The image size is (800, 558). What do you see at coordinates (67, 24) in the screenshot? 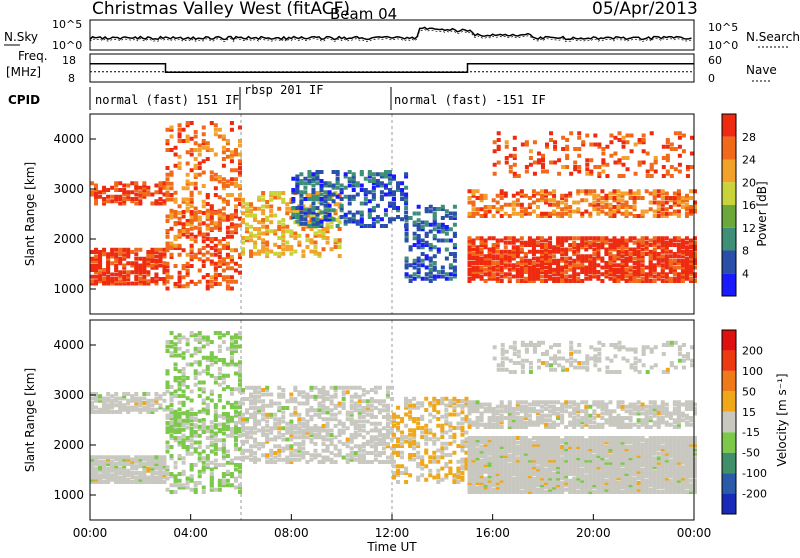
I see `noise-ytick-left-top: 10^5` at bounding box center [67, 24].